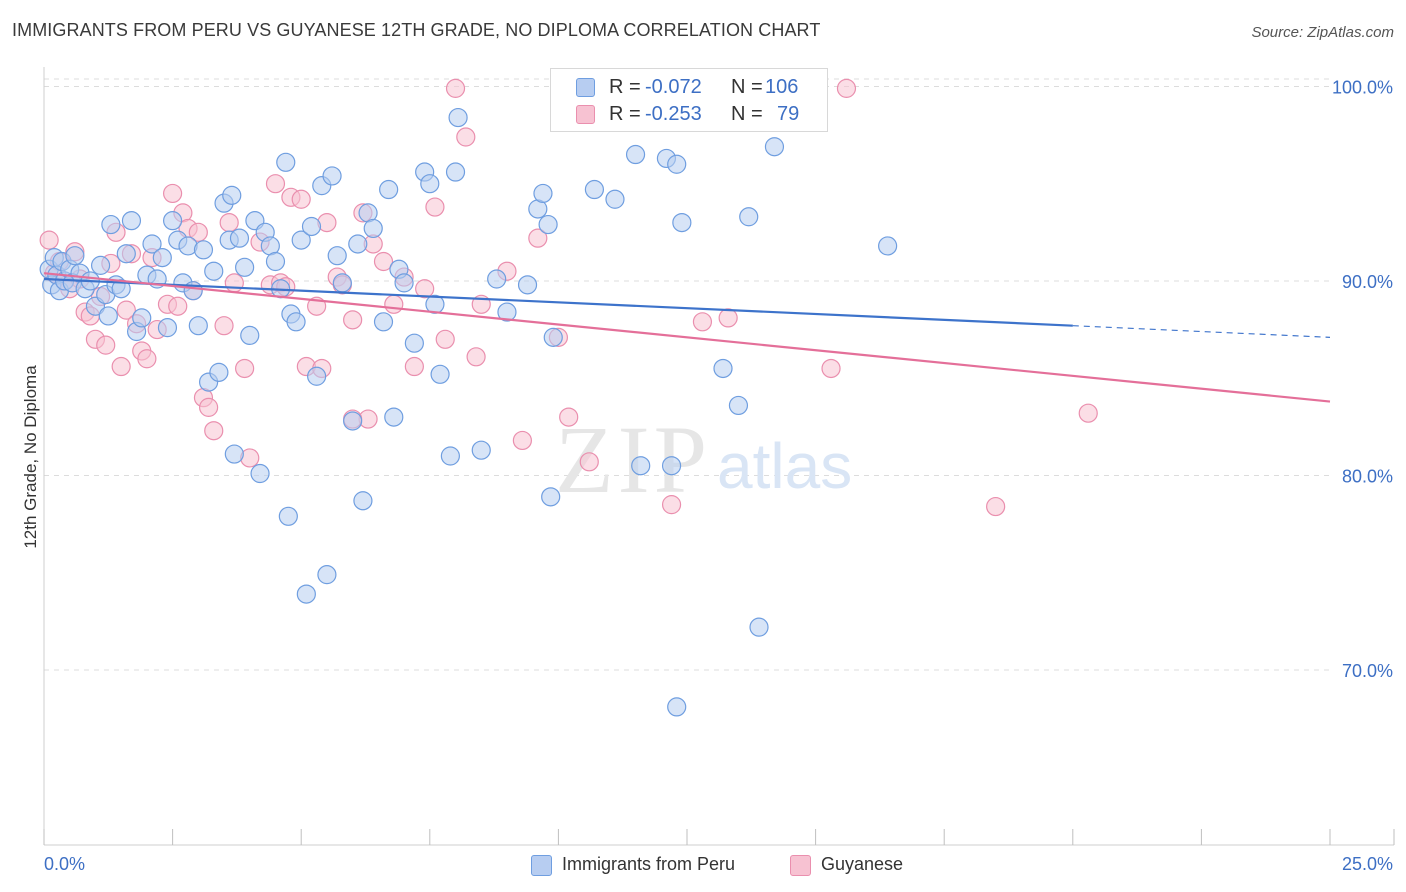  Describe the element at coordinates (784, 466) in the screenshot. I see `watermark-atlas: atlas` at that location.